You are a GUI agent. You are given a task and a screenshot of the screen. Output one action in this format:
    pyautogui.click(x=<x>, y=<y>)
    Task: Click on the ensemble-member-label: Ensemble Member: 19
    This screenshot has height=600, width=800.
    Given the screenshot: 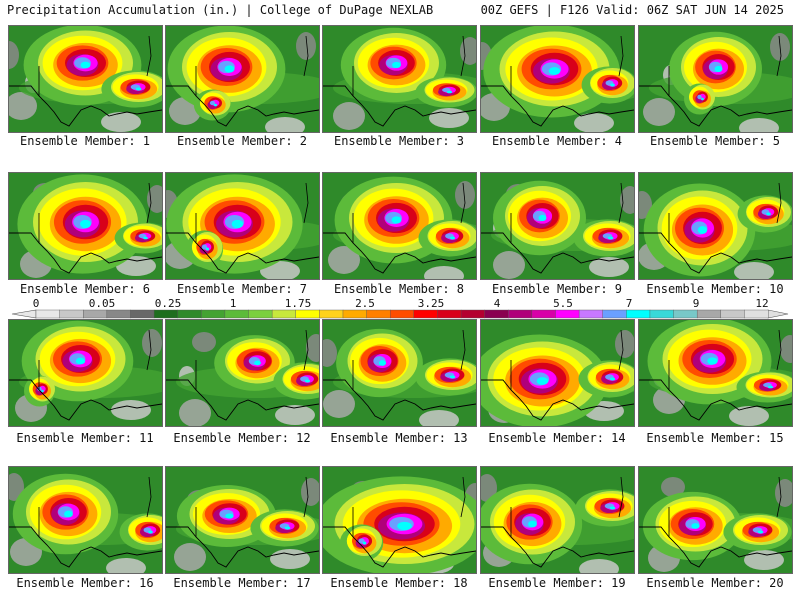 What is the action you would take?
    pyautogui.click(x=557, y=583)
    